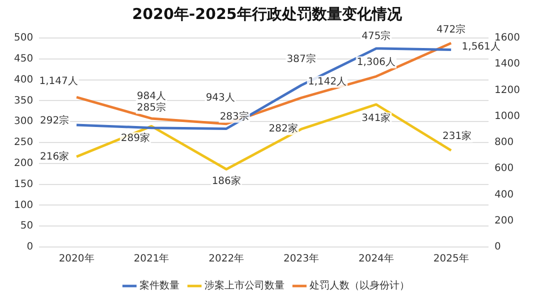 The height and width of the screenshot is (303, 534). I want to click on data-label: 984人, so click(151, 96).